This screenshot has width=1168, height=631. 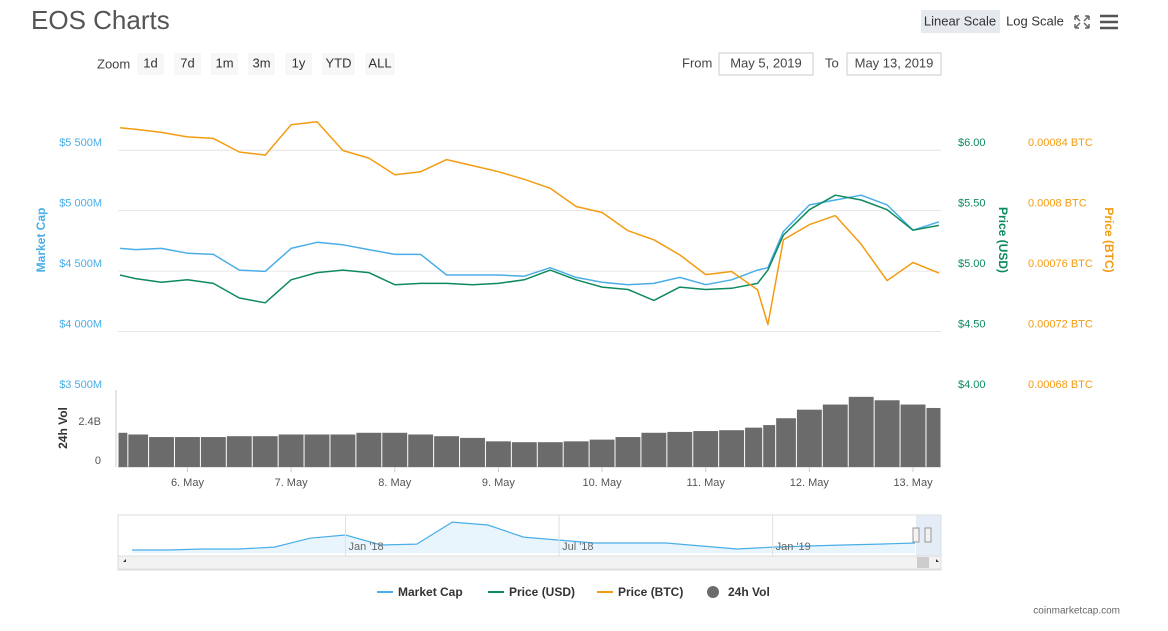 I want to click on y-tick-label: $4.50, so click(x=972, y=324).